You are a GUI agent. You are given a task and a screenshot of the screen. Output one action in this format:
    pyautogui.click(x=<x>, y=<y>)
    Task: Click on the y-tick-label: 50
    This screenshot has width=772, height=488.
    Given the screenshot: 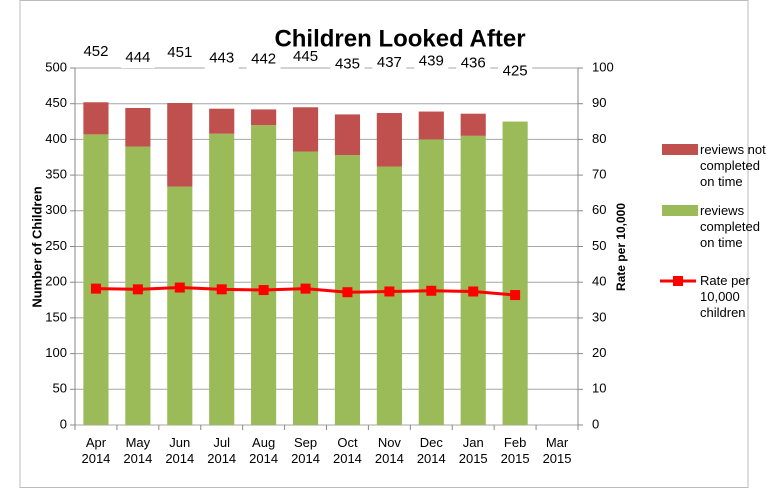 What is the action you would take?
    pyautogui.click(x=60, y=388)
    